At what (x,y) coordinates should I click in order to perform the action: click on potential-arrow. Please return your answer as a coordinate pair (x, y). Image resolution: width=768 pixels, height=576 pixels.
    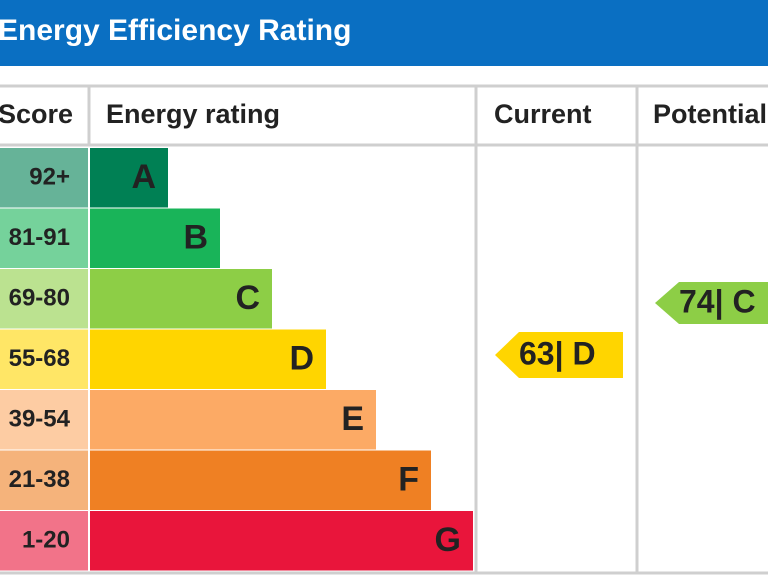
    Looking at the image, I should click on (711, 303).